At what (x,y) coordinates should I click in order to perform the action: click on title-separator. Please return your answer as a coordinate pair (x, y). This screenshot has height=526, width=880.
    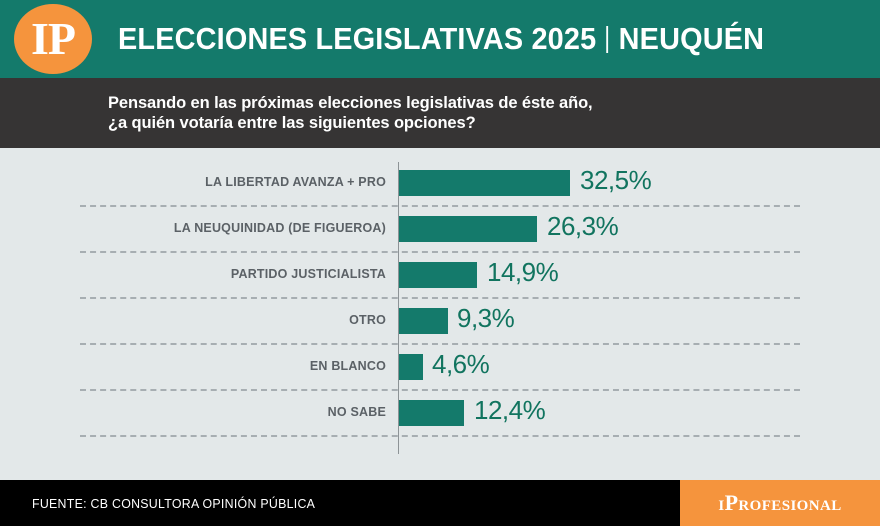
    Looking at the image, I should click on (607, 39).